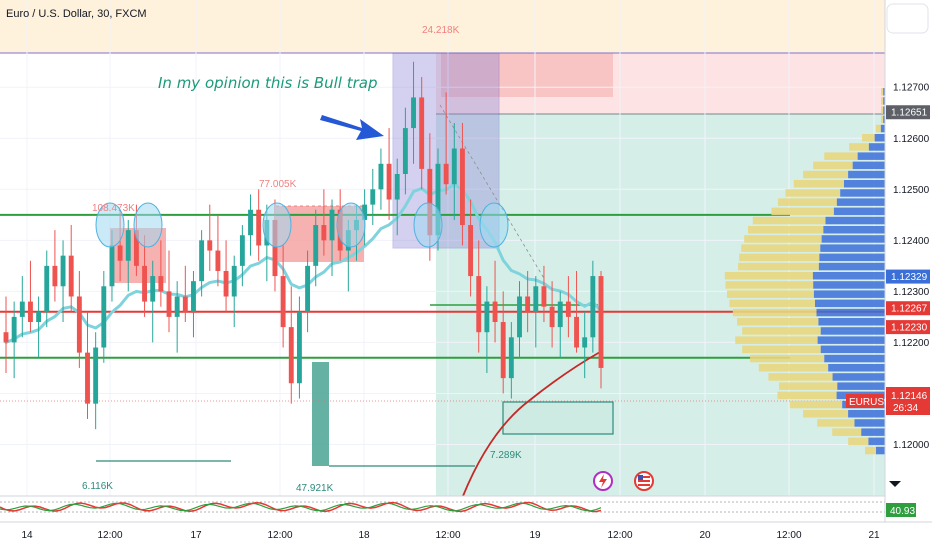  Describe the element at coordinates (911, 190) in the screenshot. I see `price-tick-label: 1.12500` at that location.